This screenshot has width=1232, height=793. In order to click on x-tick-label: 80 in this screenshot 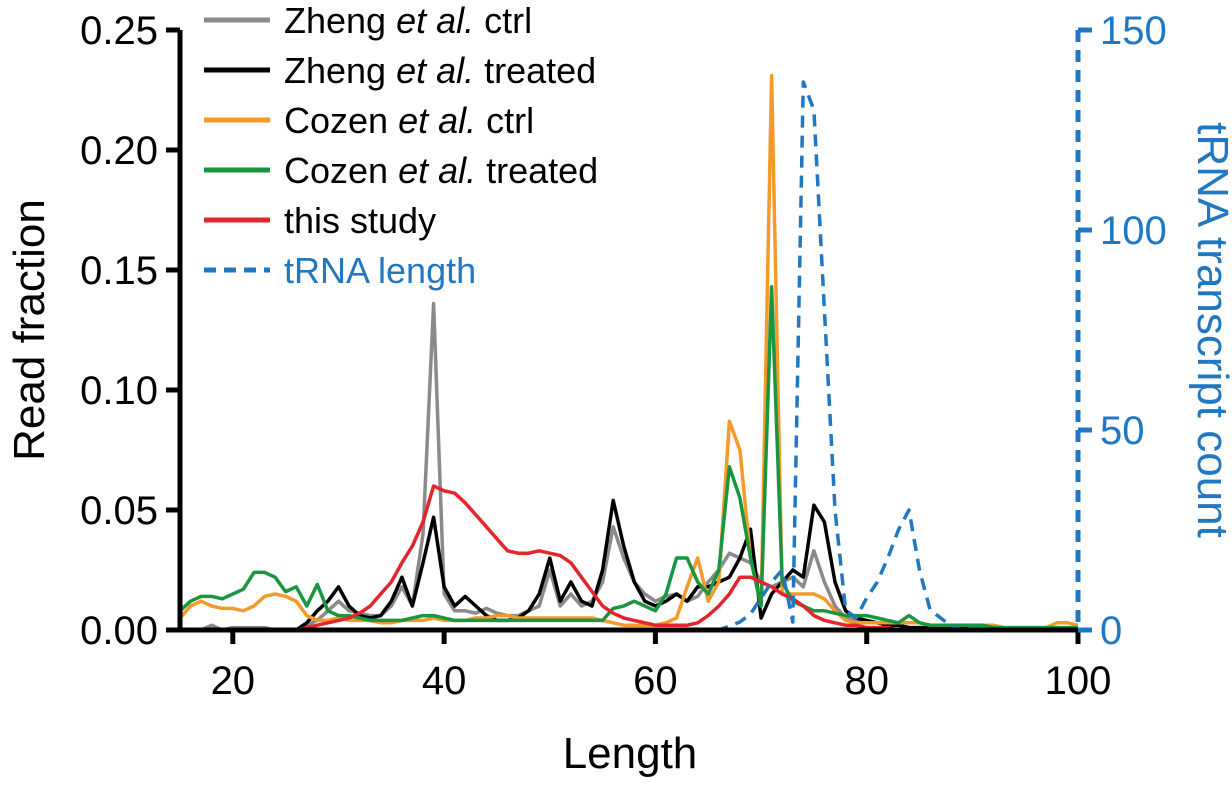, I will do `click(866, 681)`.